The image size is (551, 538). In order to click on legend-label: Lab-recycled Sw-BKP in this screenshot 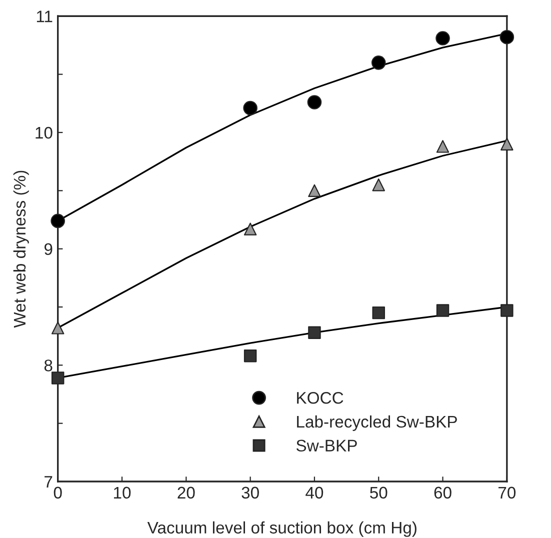, I will do `click(377, 423)`.